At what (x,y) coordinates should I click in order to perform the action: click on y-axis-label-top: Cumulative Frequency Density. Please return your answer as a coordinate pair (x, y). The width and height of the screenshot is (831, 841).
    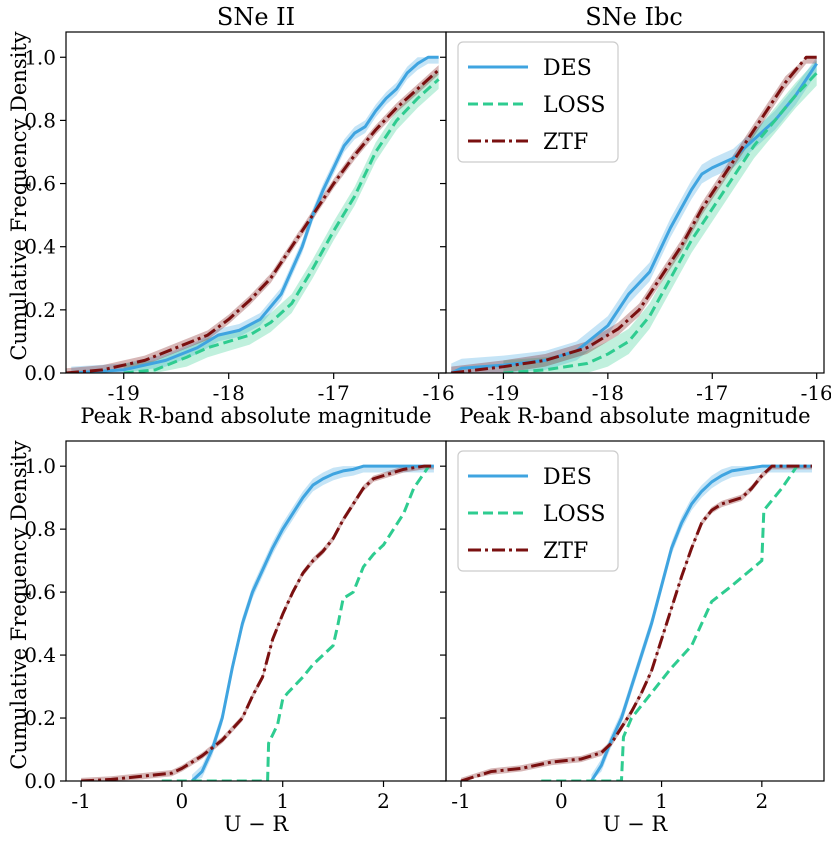
    Looking at the image, I should click on (19, 195).